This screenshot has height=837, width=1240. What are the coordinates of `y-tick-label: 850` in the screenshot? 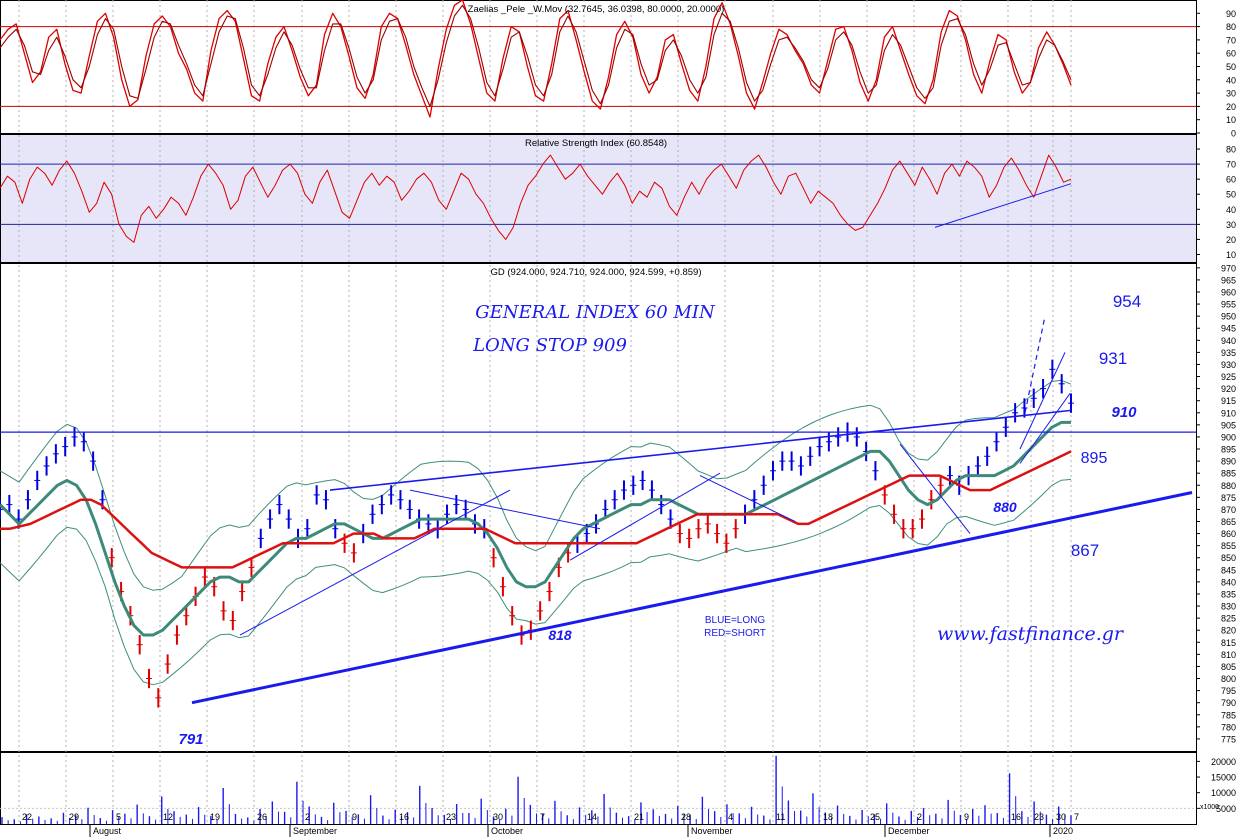 It's located at (1228, 558).